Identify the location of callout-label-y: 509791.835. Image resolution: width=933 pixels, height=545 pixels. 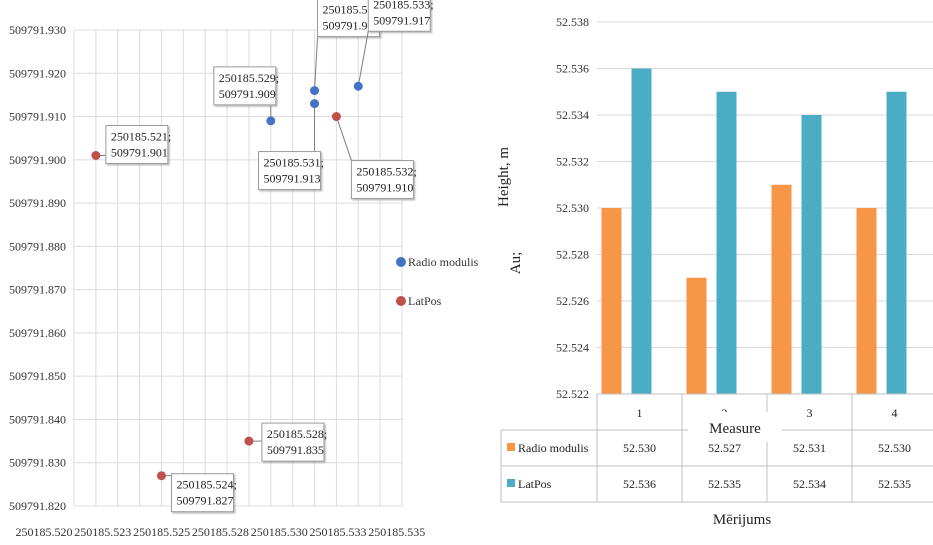
(295, 450).